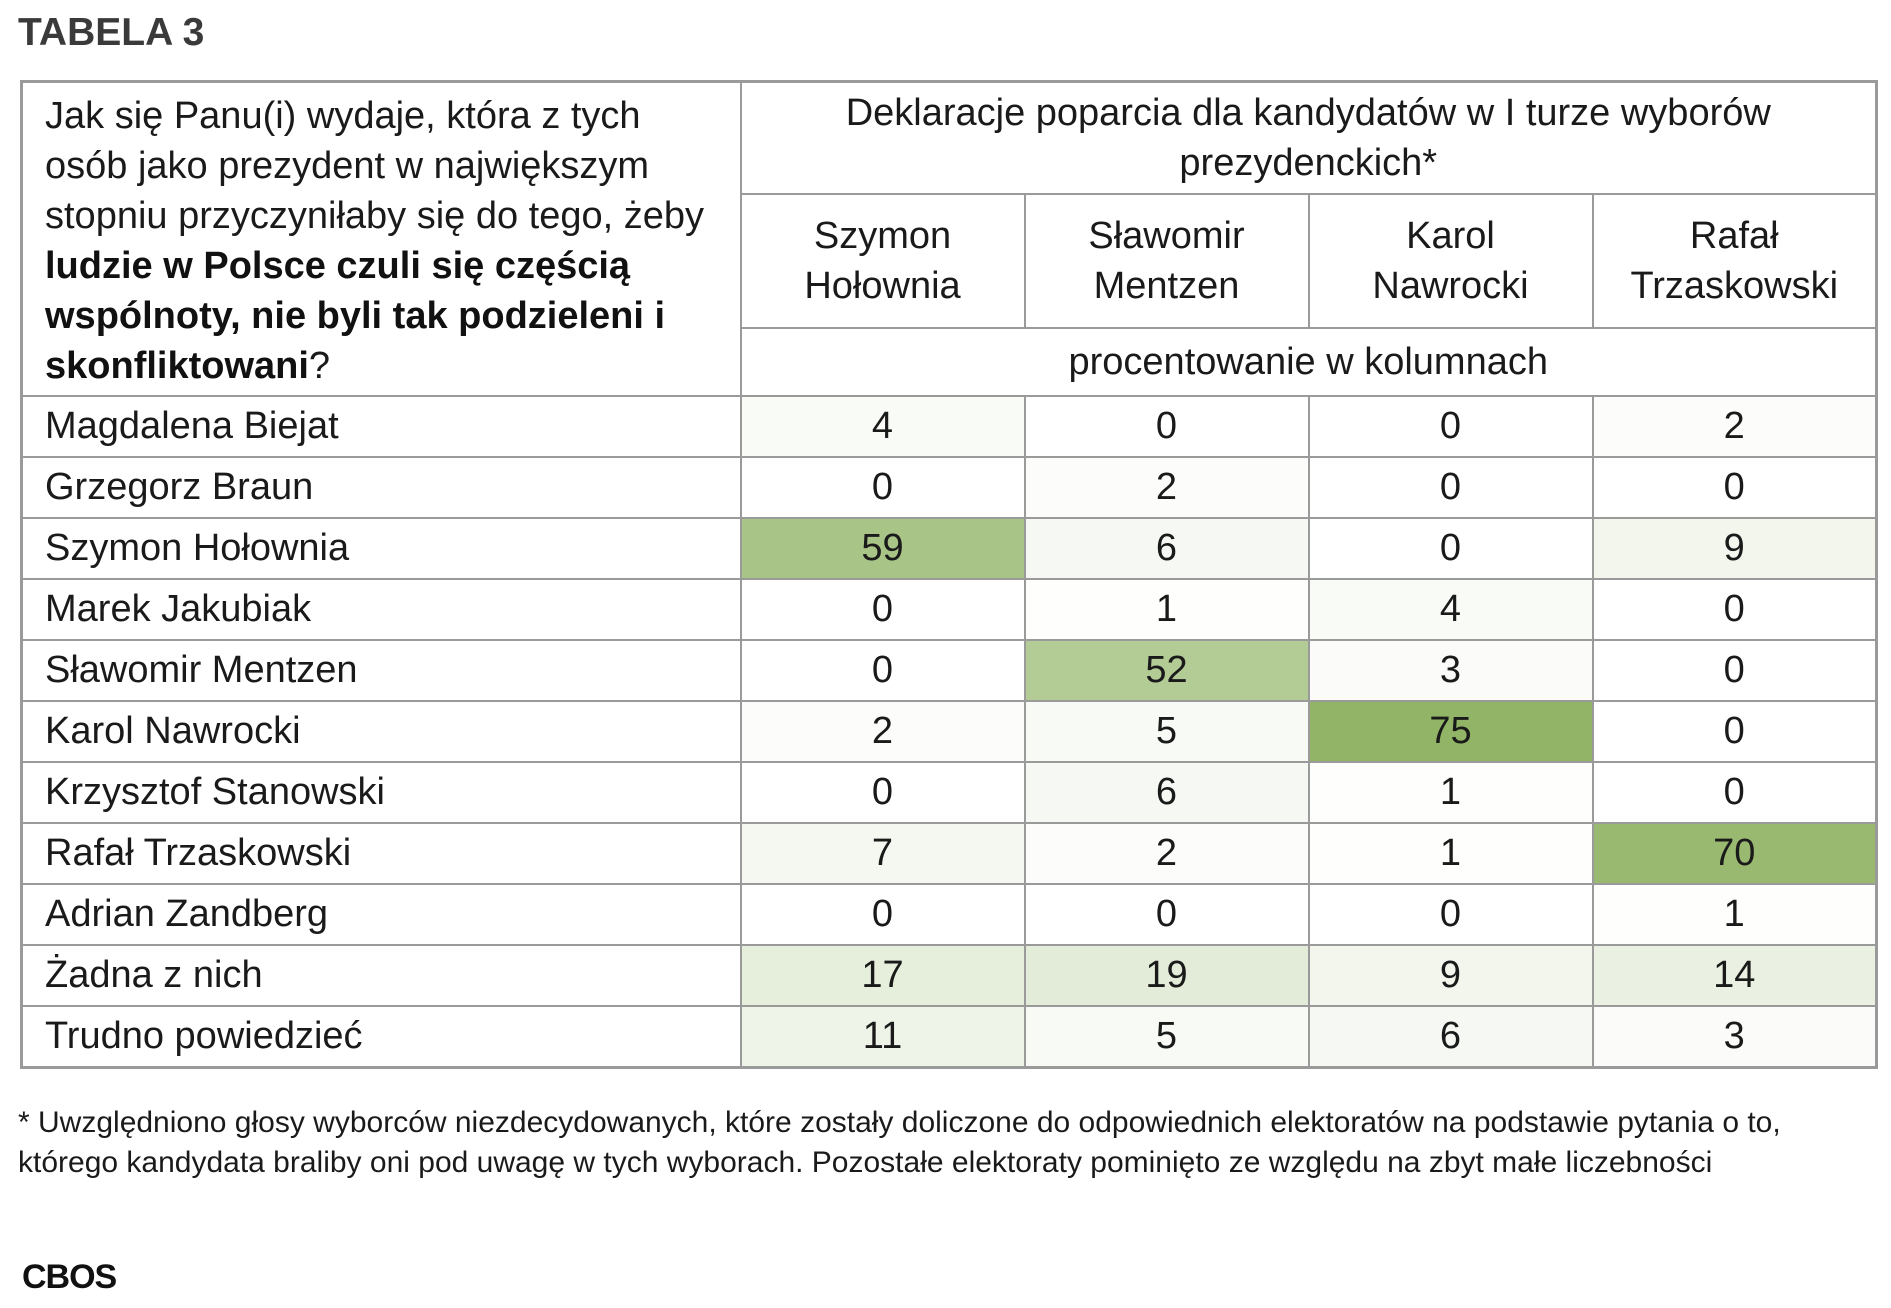 The width and height of the screenshot is (1891, 1308). Describe the element at coordinates (381, 487) in the screenshot. I see `row-label: Grzegorz Braun` at that location.